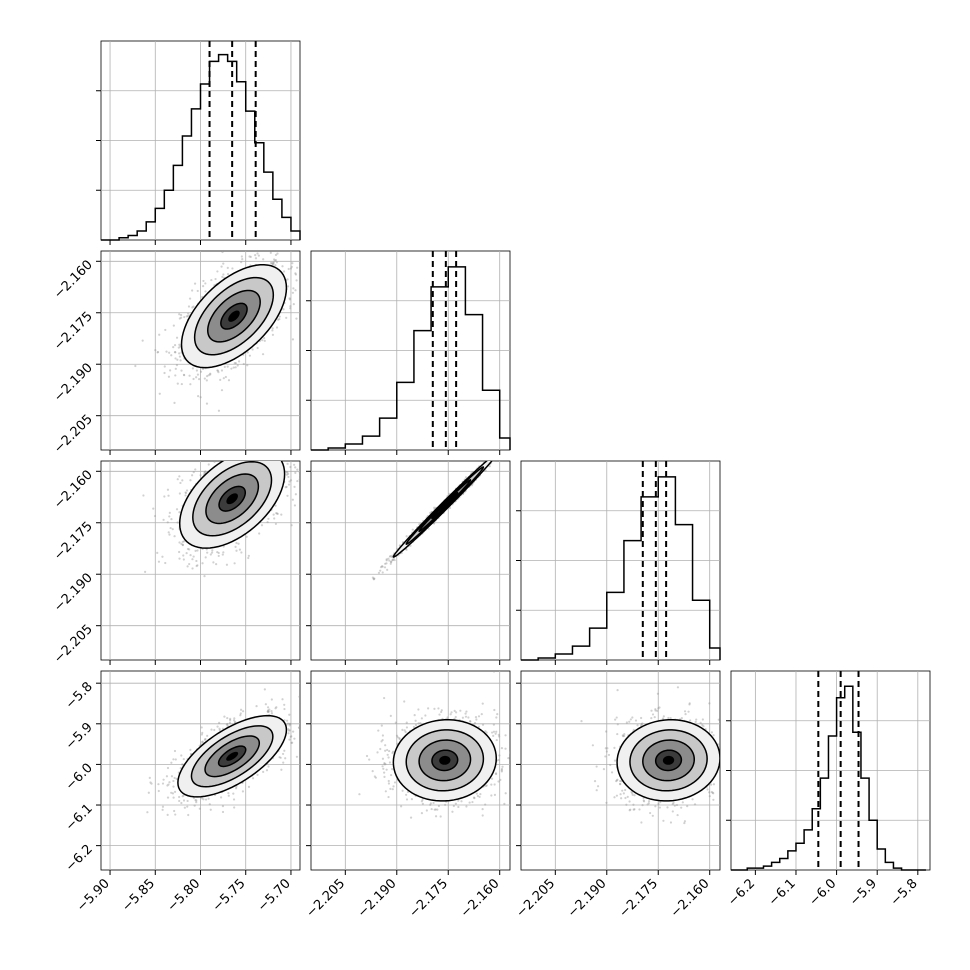  Describe the element at coordinates (668, 760) in the screenshot. I see `density-peak` at that location.